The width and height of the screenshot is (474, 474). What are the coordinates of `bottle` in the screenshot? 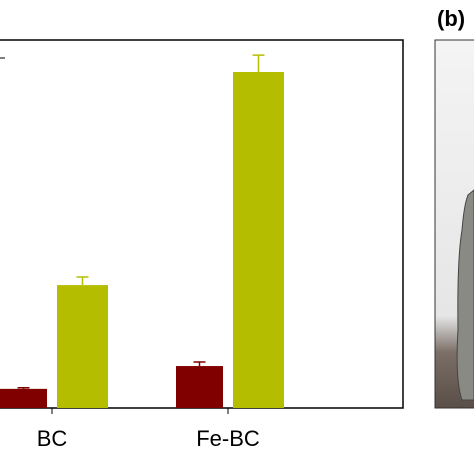 It's located at (465, 295).